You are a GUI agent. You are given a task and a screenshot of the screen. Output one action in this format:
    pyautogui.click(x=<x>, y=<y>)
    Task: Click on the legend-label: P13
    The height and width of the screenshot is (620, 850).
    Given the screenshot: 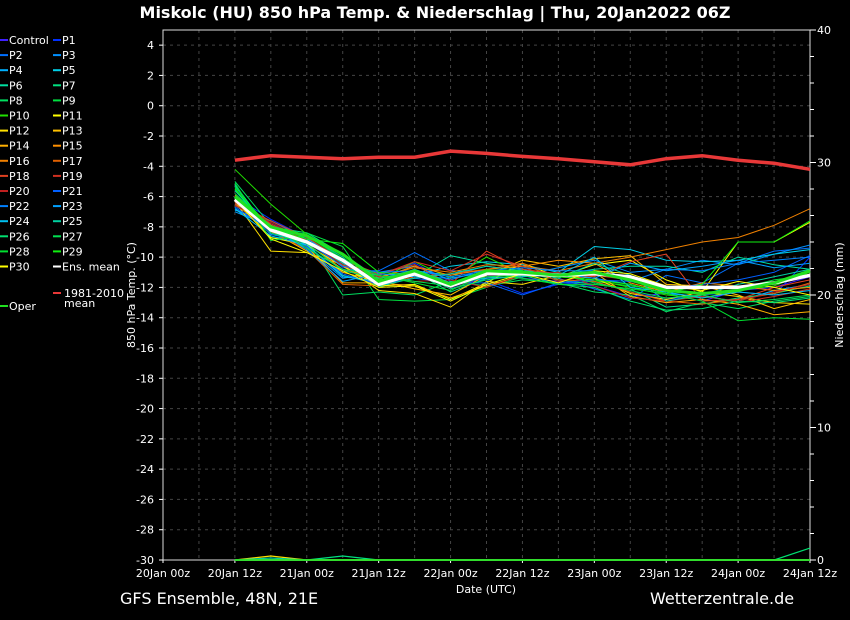 What is the action you would take?
    pyautogui.click(x=72, y=131)
    